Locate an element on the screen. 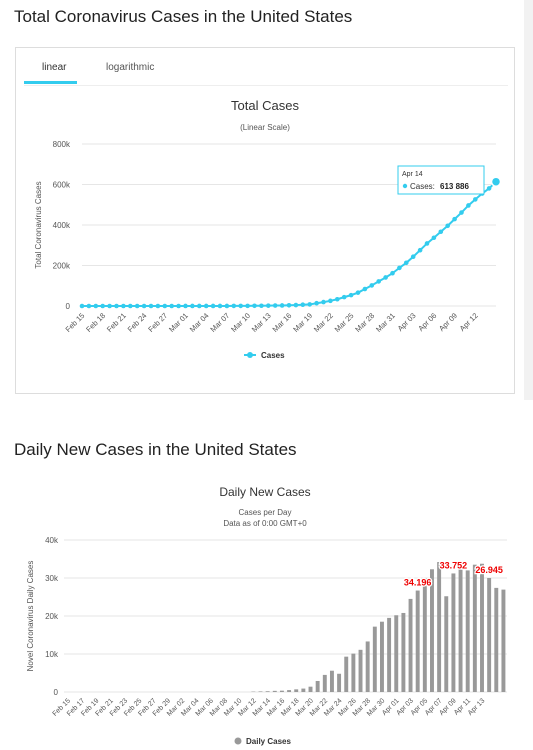  chart-subtitle-2: Data as of 0:00 GMT+0 is located at coordinates (265, 523).